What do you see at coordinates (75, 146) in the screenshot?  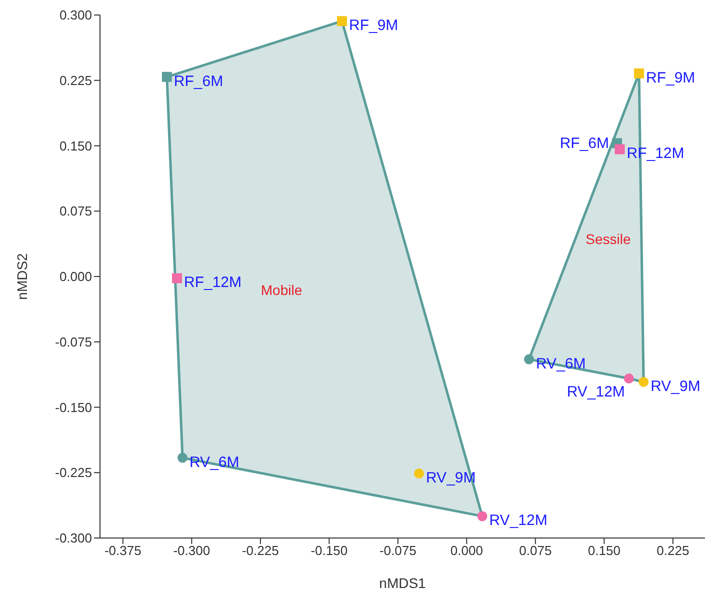 I see `y-tick-label: 0.150` at bounding box center [75, 146].